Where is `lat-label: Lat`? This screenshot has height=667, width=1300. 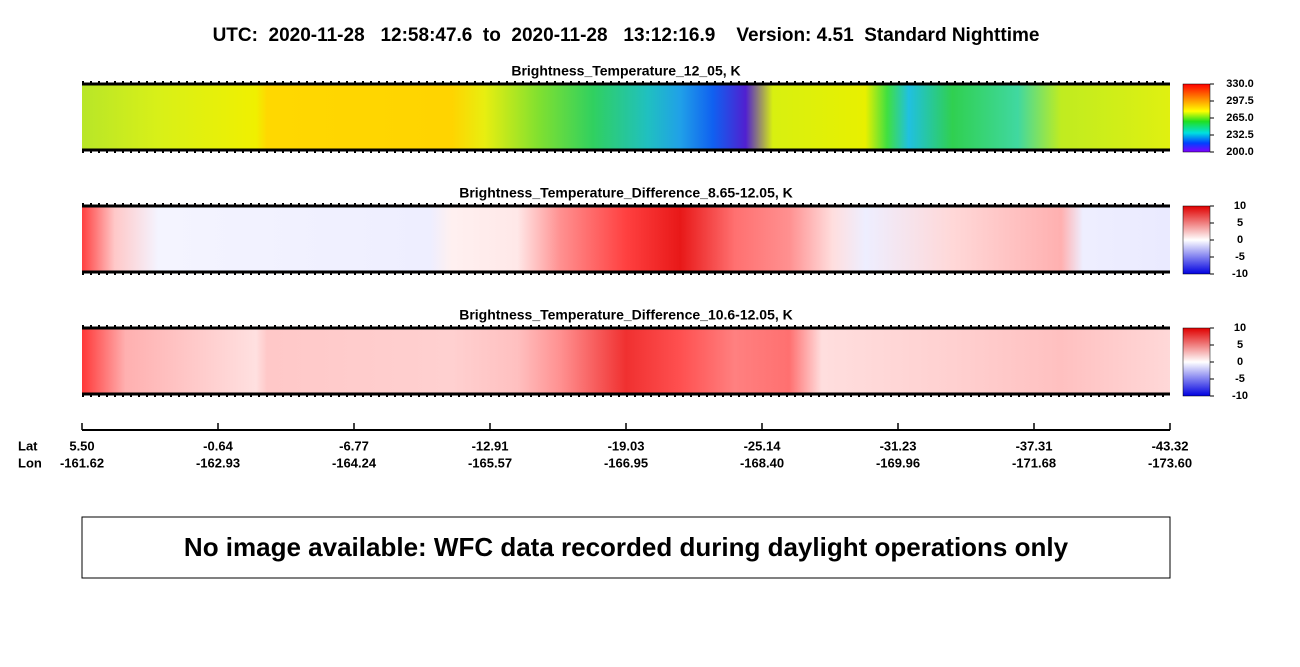 lat-label: Lat is located at coordinates (28, 445).